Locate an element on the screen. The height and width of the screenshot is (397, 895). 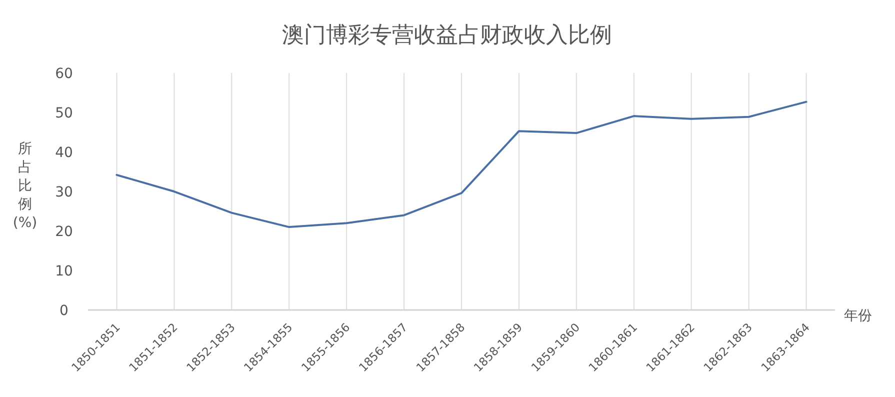
chart-title: 澳门博彩专营收益占财政收入比例 is located at coordinates (447, 35).